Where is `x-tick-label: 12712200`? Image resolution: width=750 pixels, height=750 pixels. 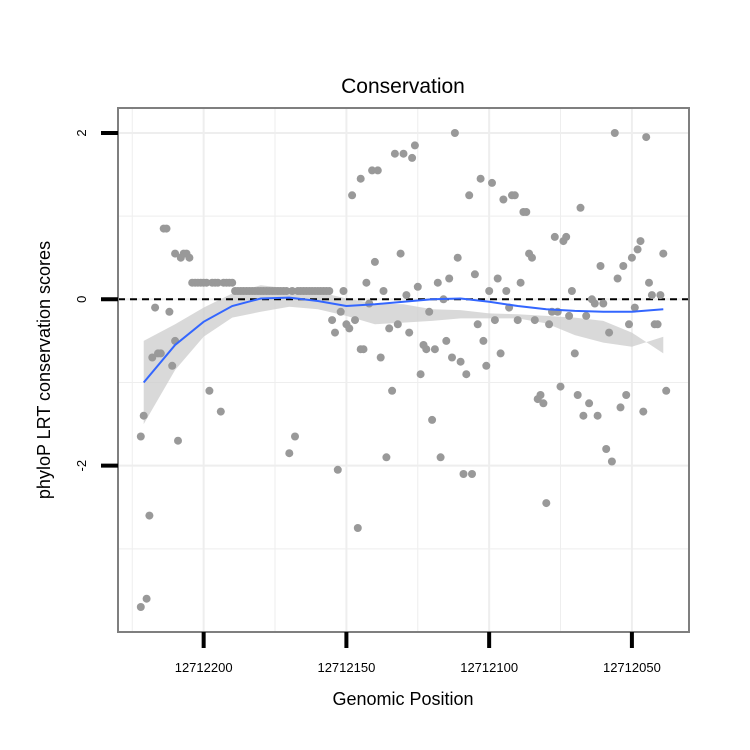
x-tick-label: 12712200 is located at coordinates (204, 667).